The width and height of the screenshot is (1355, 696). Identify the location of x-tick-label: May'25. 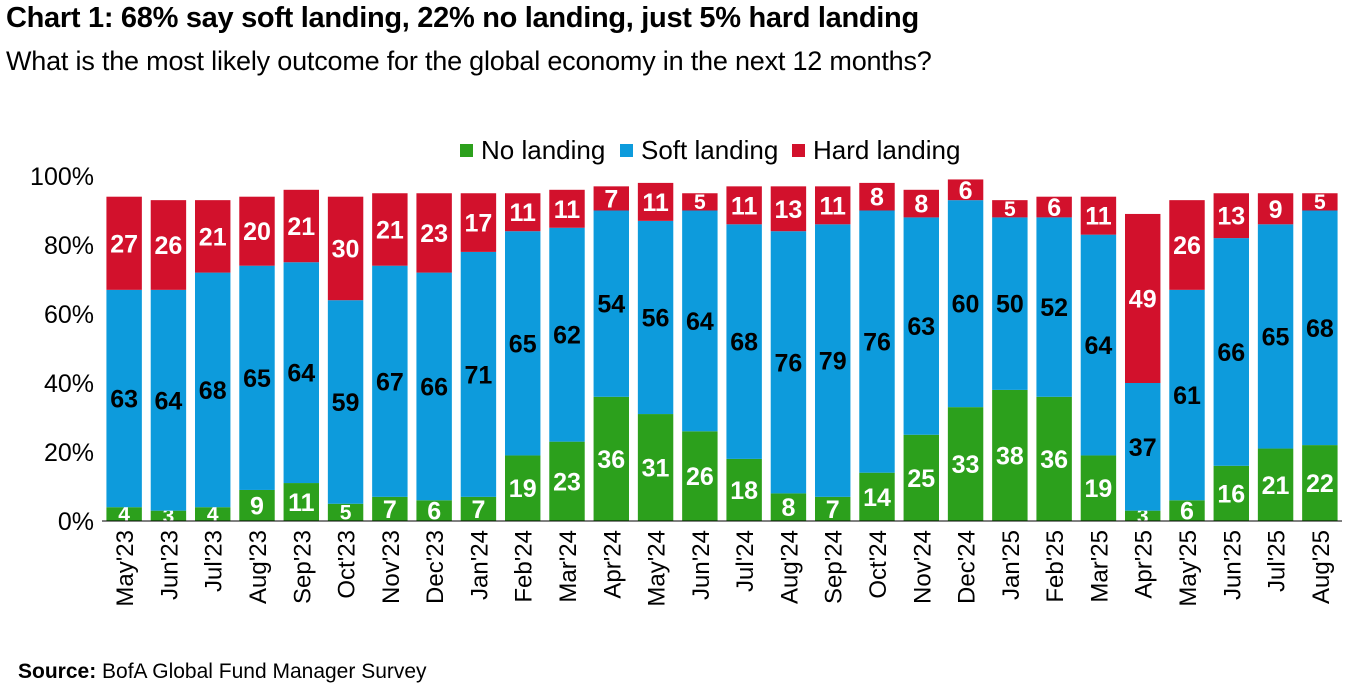
(1188, 568).